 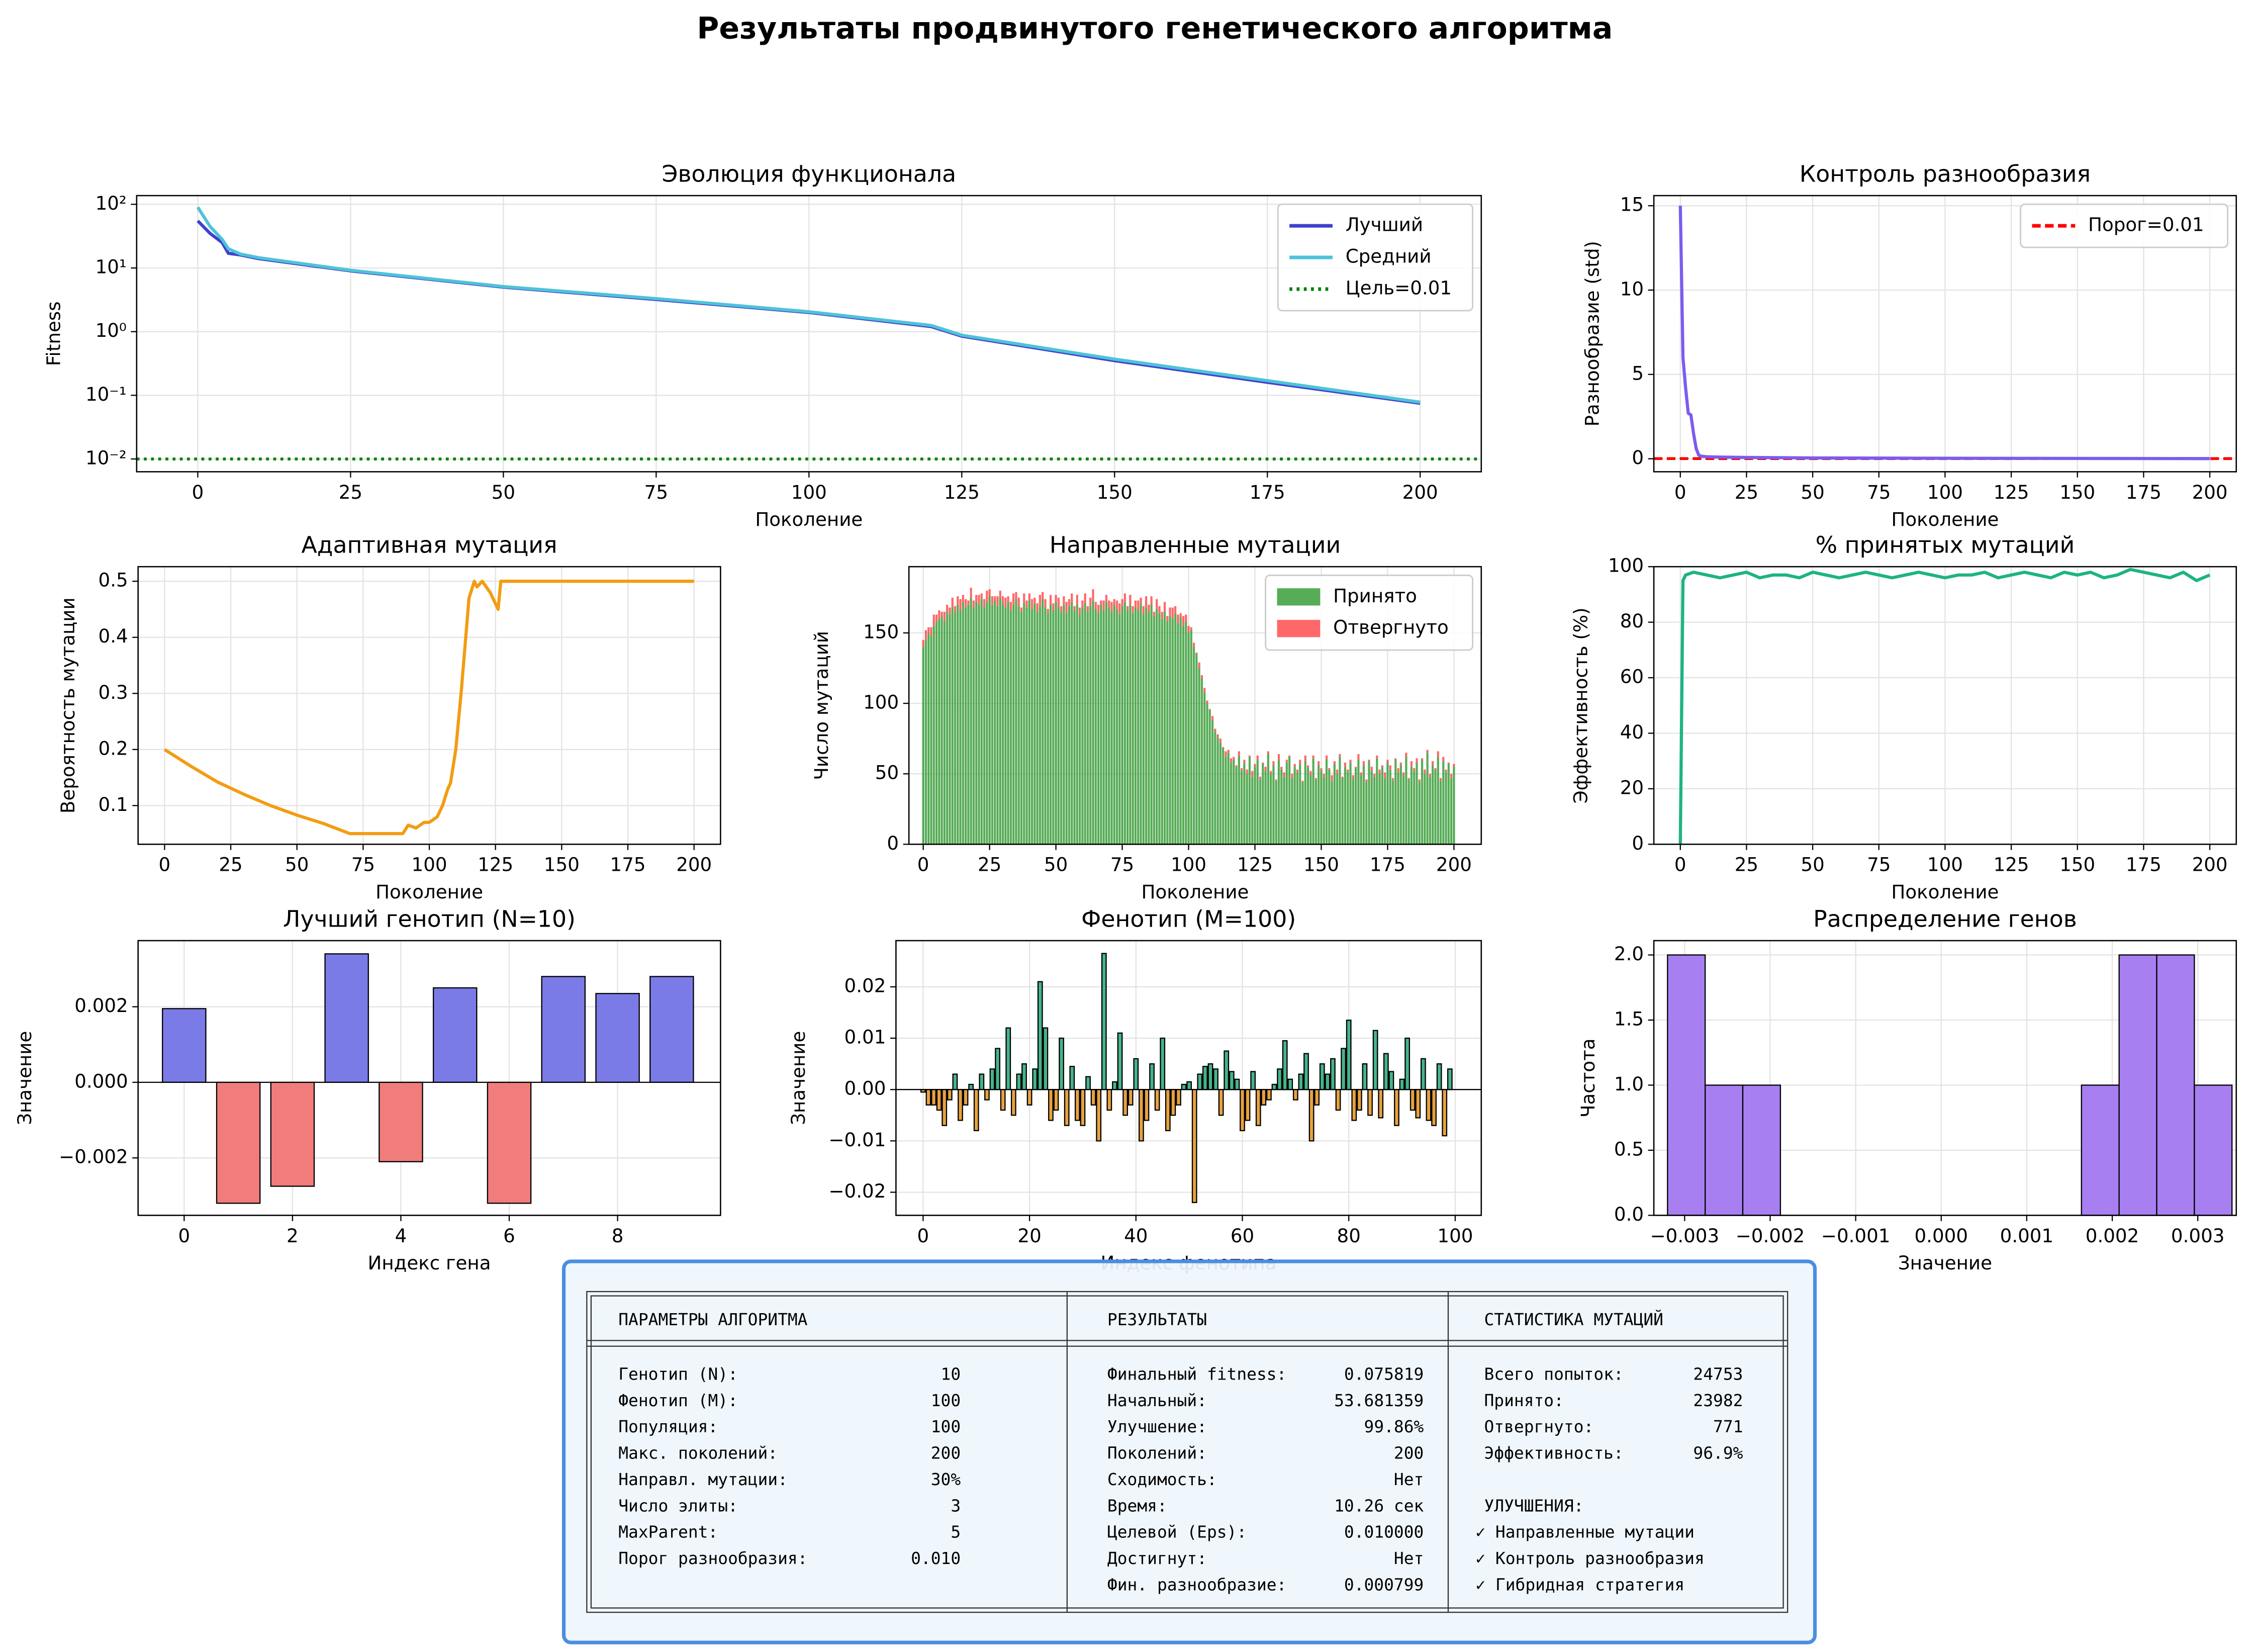 What do you see at coordinates (1629, 1214) in the screenshot?
I see `y-tick-label: 0.0` at bounding box center [1629, 1214].